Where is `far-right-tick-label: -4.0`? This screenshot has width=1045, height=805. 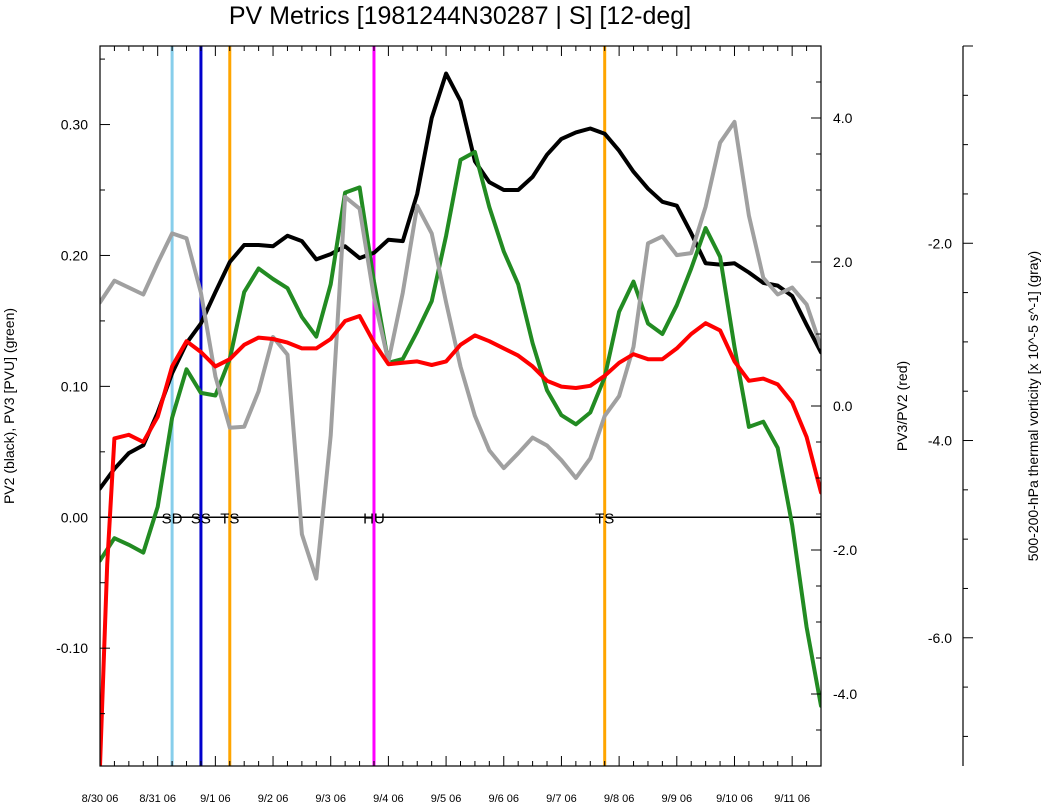 far-right-tick-label: -4.0 is located at coordinates (940, 441).